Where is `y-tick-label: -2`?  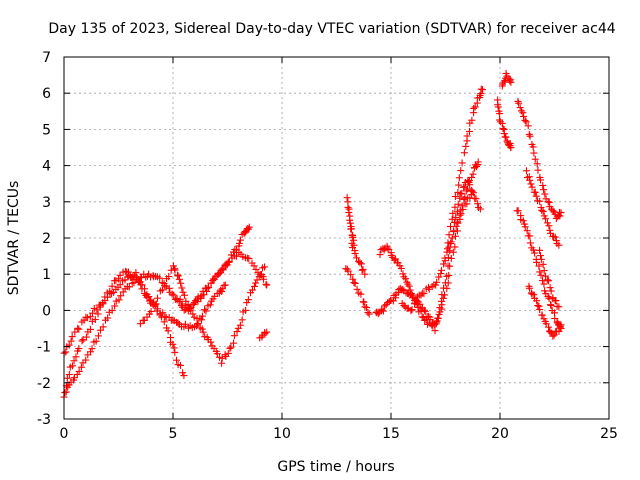 y-tick-label: -2 is located at coordinates (44, 384).